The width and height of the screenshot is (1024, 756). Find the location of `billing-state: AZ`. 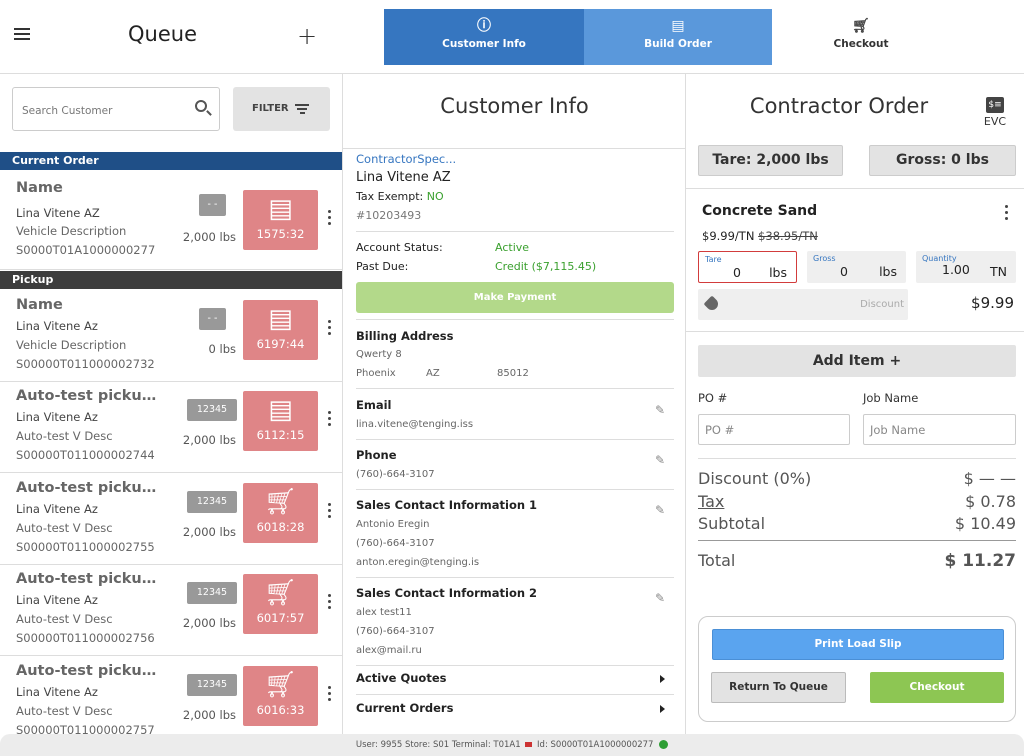

billing-state: AZ is located at coordinates (433, 373).